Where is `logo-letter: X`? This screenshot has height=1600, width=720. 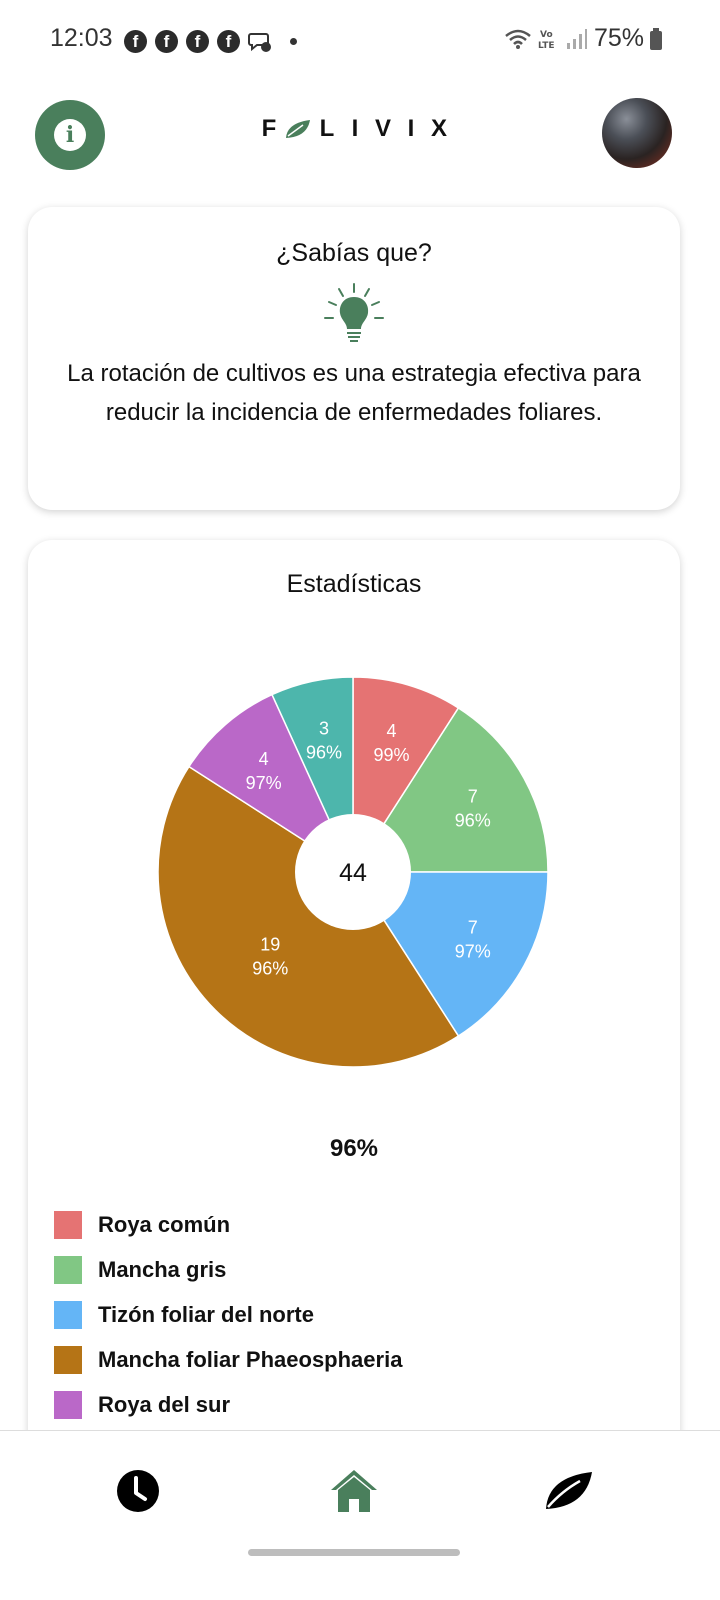 logo-letter: X is located at coordinates (438, 128).